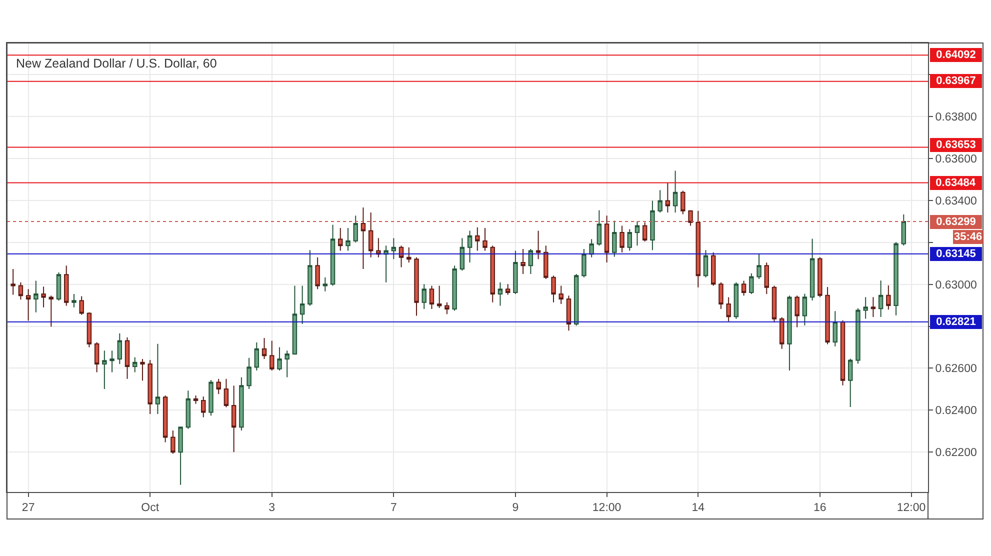 The height and width of the screenshot is (556, 991). I want to click on x-tick-label: 14, so click(699, 508).